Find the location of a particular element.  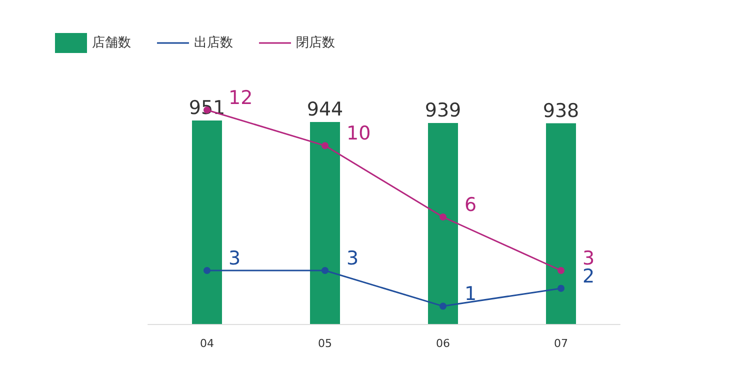

data-label: 12 is located at coordinates (240, 98).